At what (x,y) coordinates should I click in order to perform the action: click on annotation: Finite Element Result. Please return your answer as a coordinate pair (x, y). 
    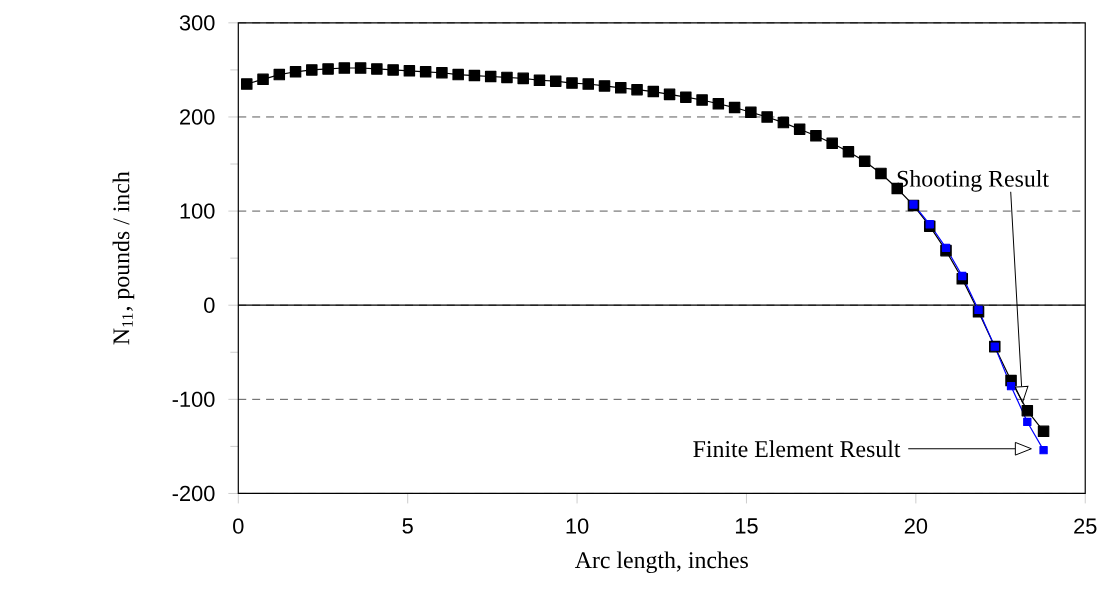
    Looking at the image, I should click on (797, 449).